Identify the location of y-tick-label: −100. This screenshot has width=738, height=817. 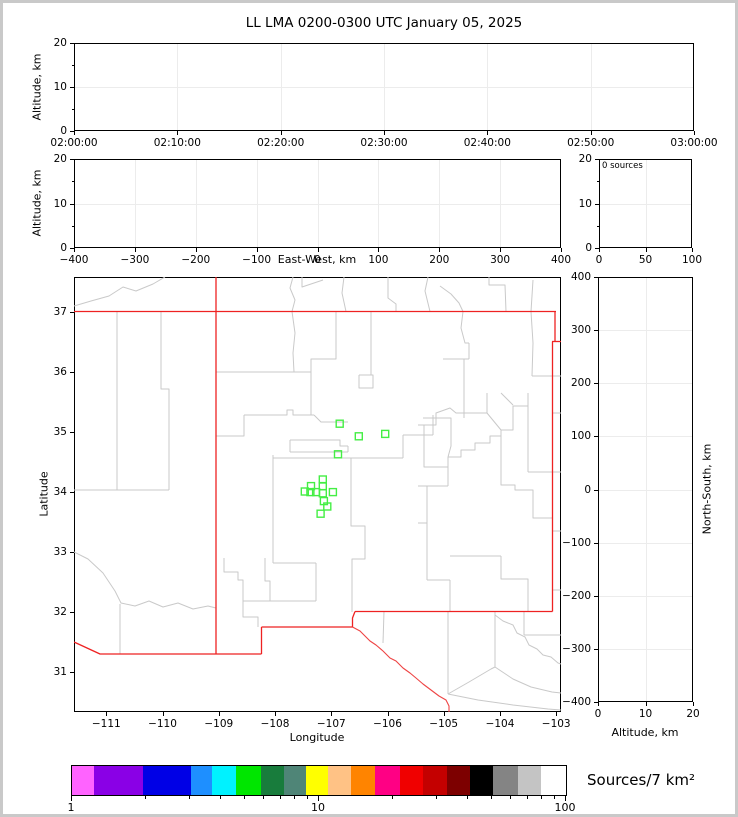
(576, 542).